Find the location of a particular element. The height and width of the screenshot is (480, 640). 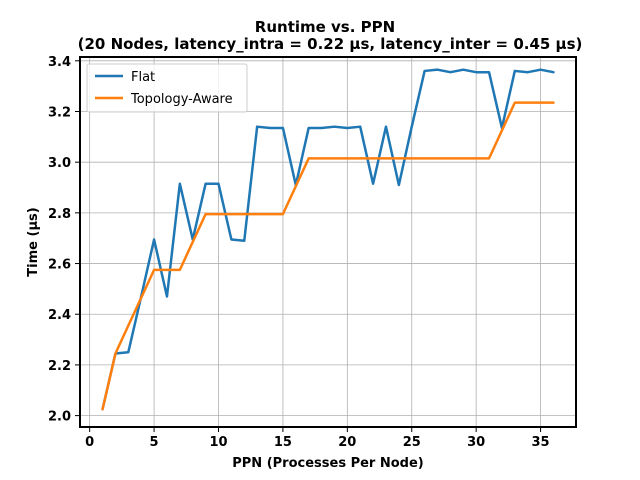

y-axis: 2.0 2.2 2.4 2.6 2.8 3.0 3.2 3.4 is located at coordinates (64, 240).